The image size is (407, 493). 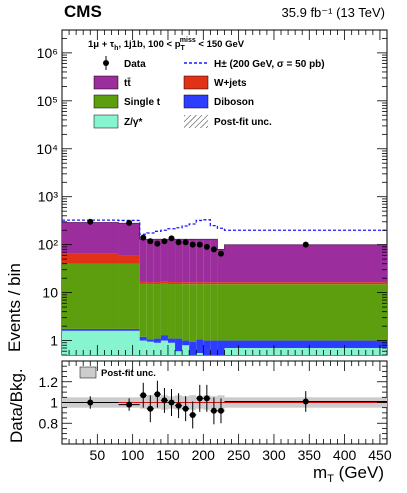 I want to click on ratio-legend-label: Post-fit unc., so click(x=128, y=373).